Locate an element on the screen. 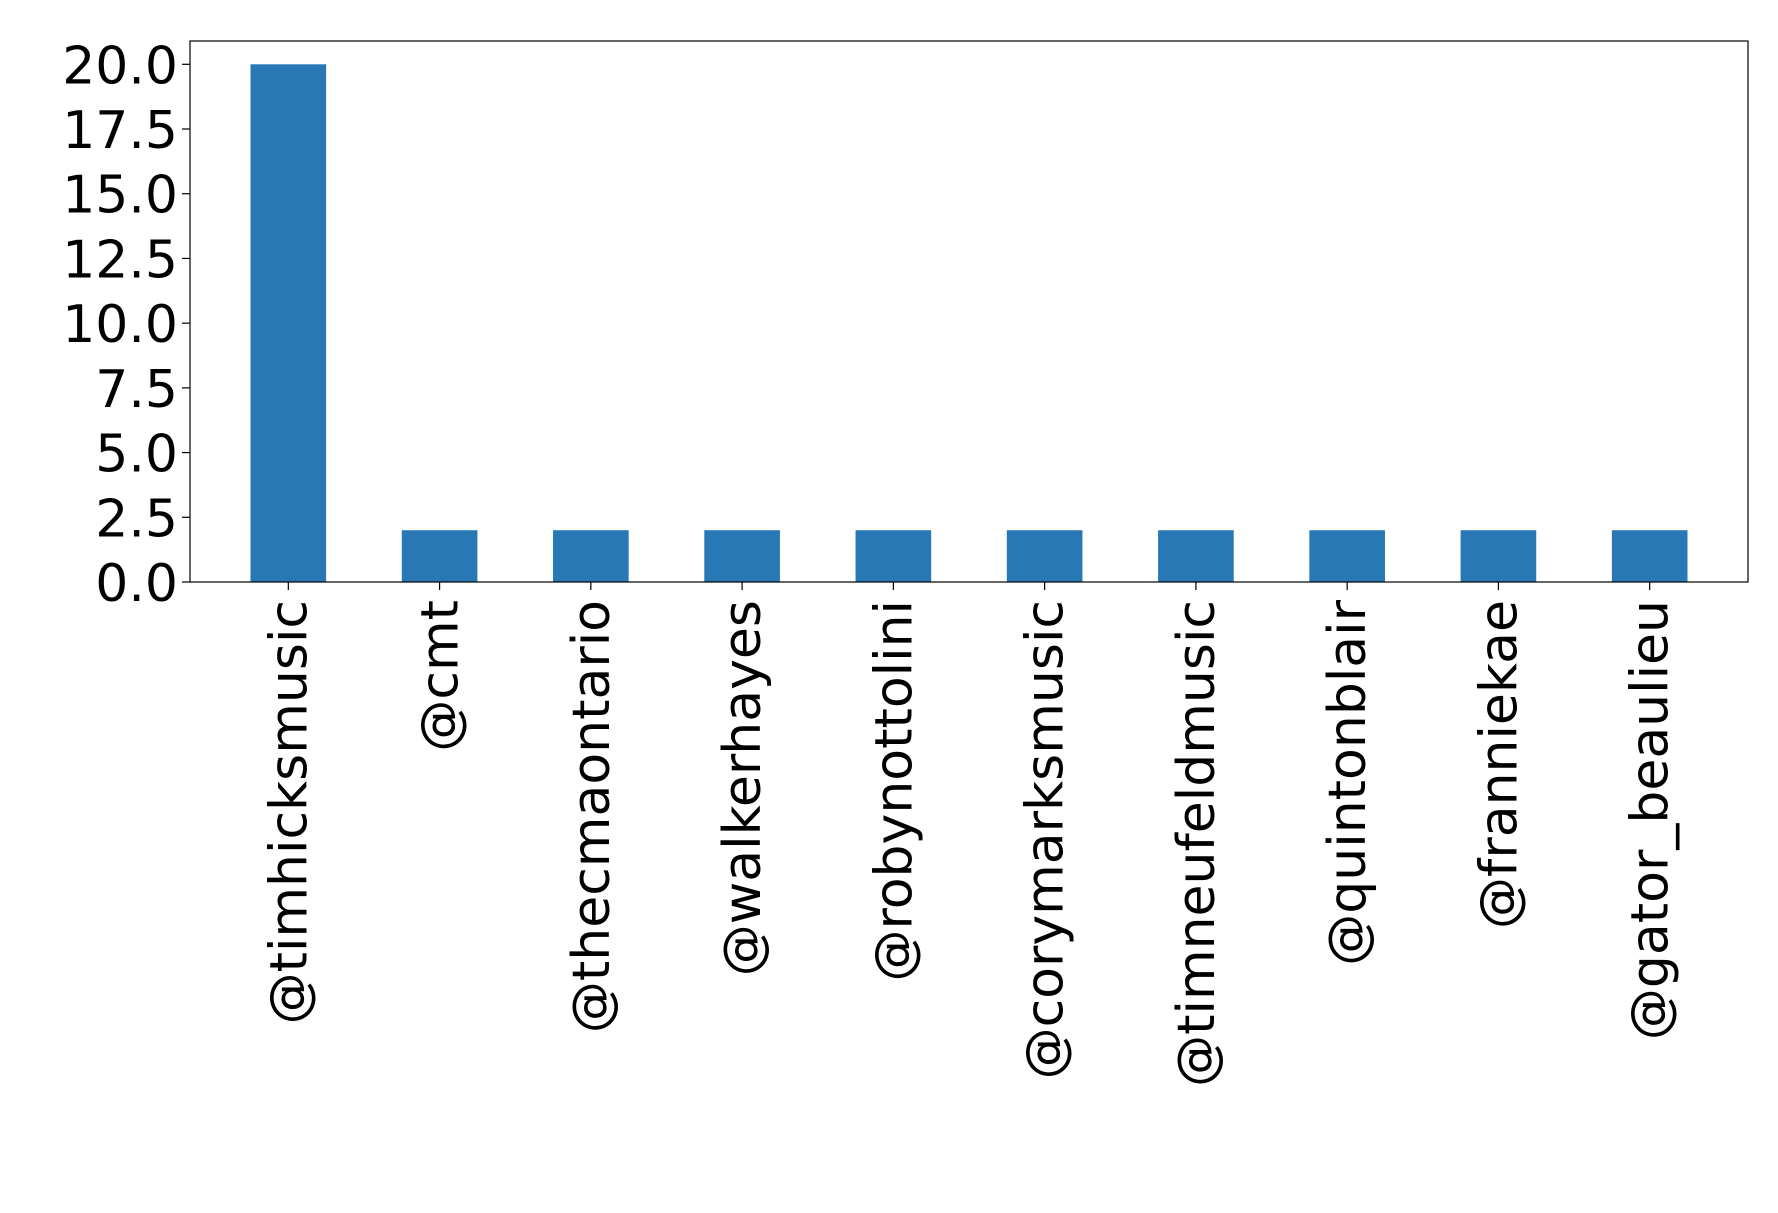 This screenshot has width=1778, height=1213. y-tick-label: 12.5 is located at coordinates (120, 260).